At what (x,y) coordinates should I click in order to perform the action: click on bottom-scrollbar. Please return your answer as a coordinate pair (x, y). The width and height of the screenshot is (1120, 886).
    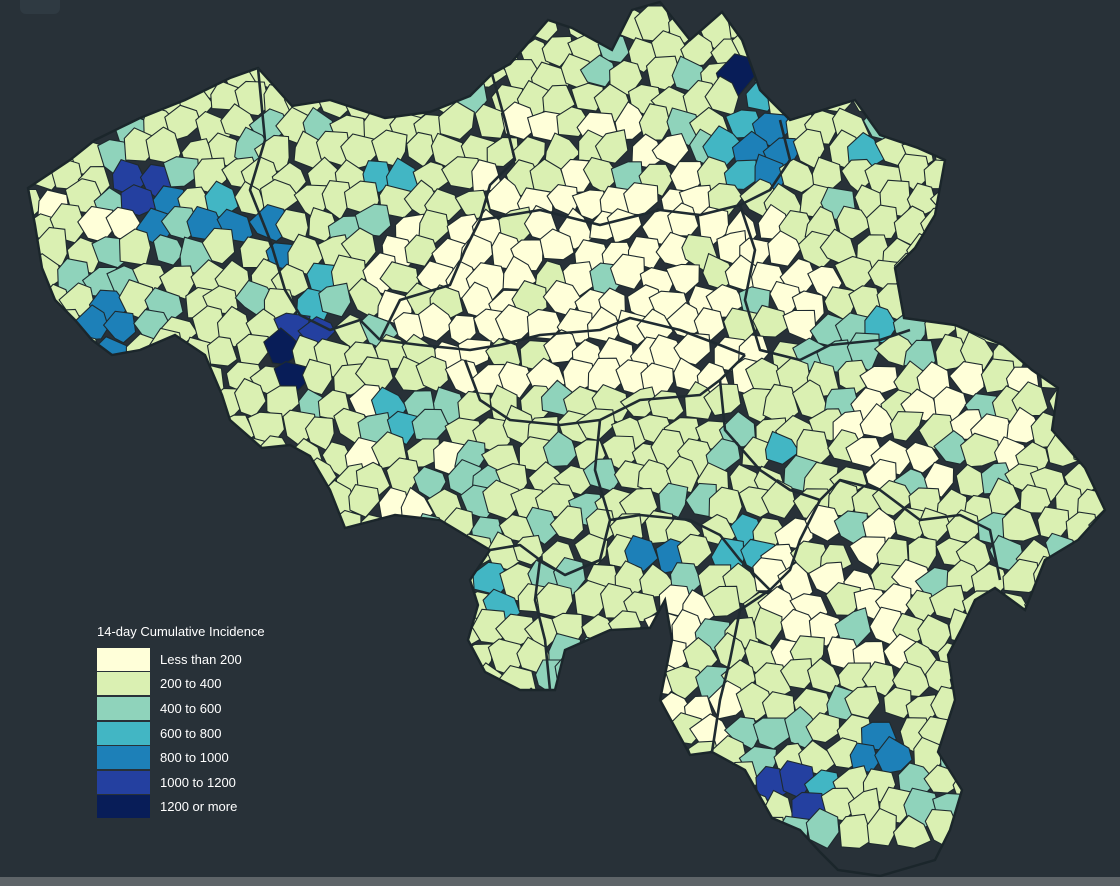
    Looking at the image, I should click on (560, 881).